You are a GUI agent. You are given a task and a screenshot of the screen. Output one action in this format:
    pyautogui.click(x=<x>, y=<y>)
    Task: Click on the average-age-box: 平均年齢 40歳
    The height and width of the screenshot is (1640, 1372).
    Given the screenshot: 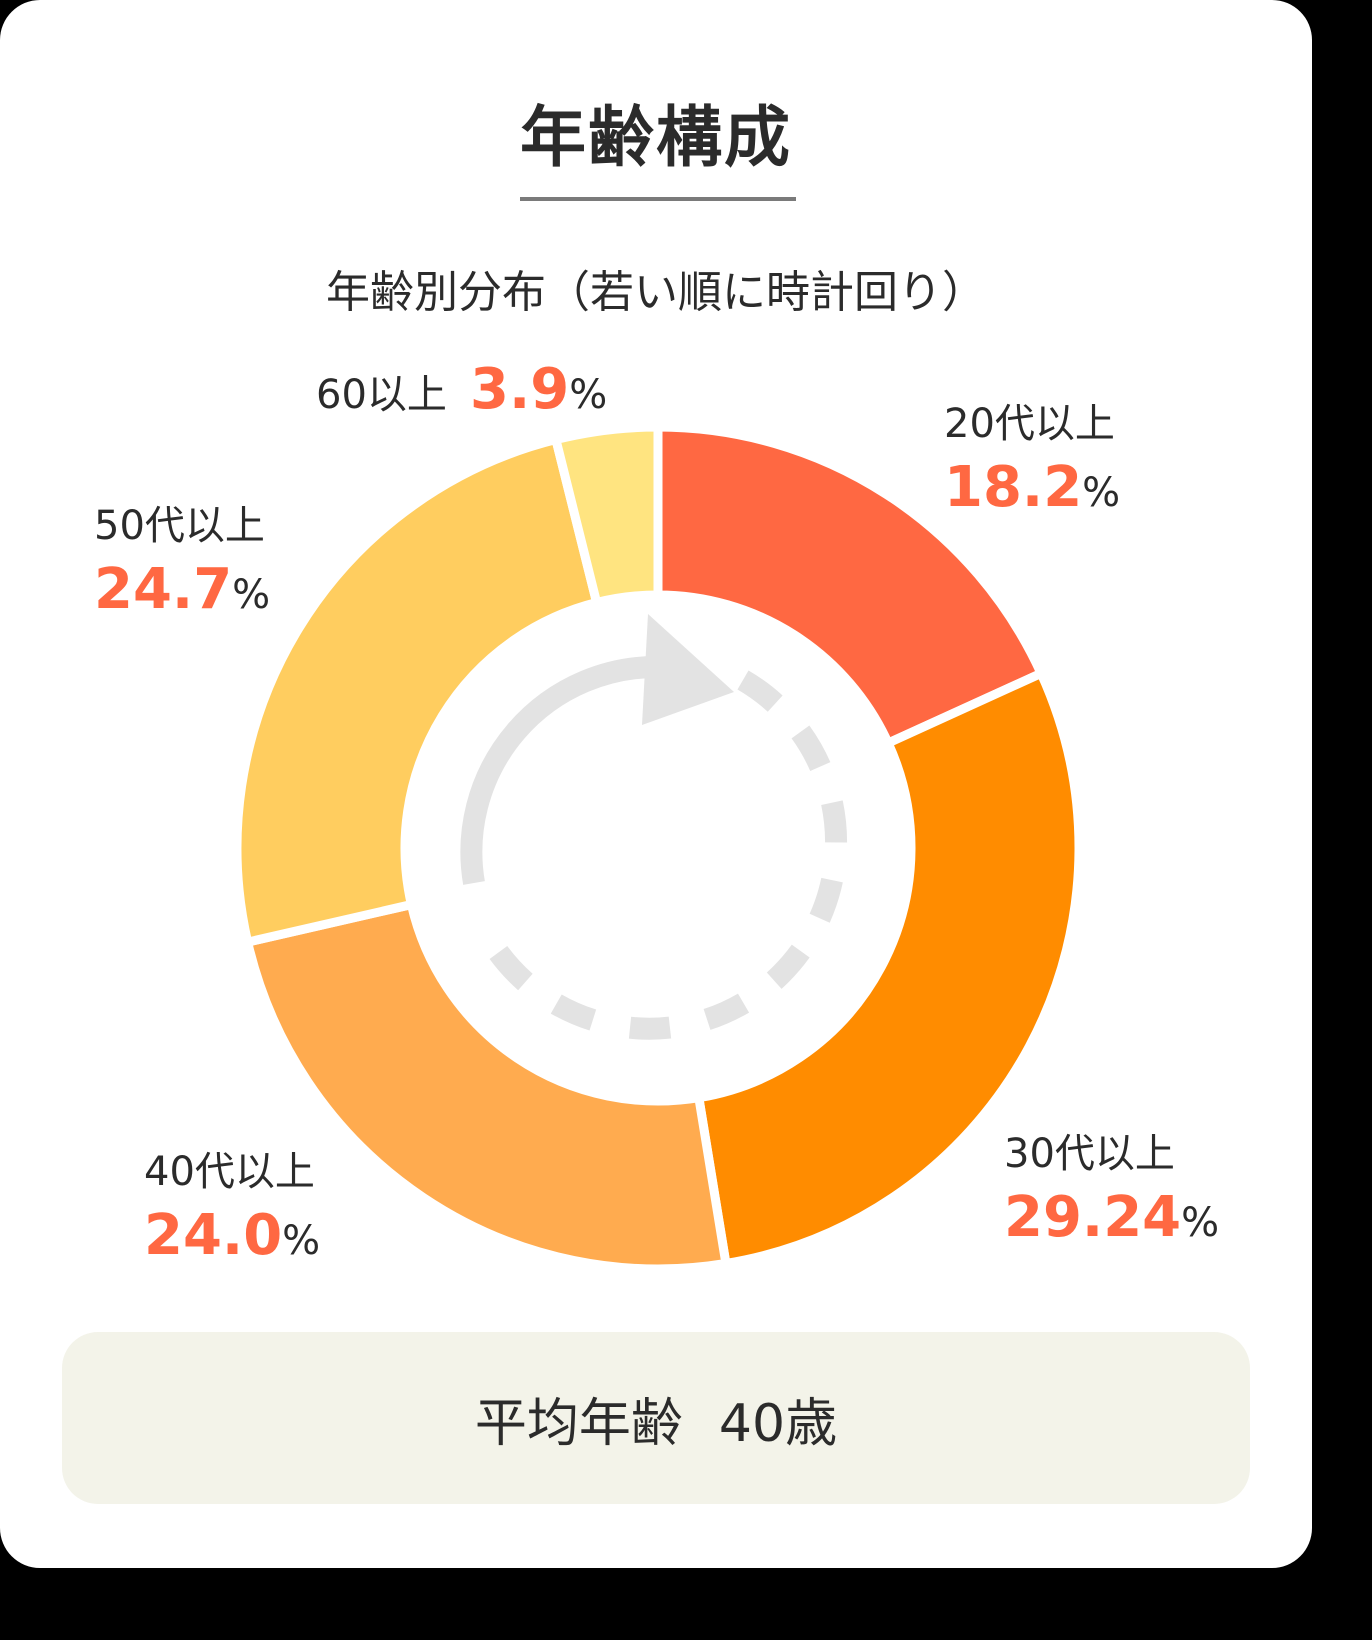 What is the action you would take?
    pyautogui.click(x=656, y=1418)
    